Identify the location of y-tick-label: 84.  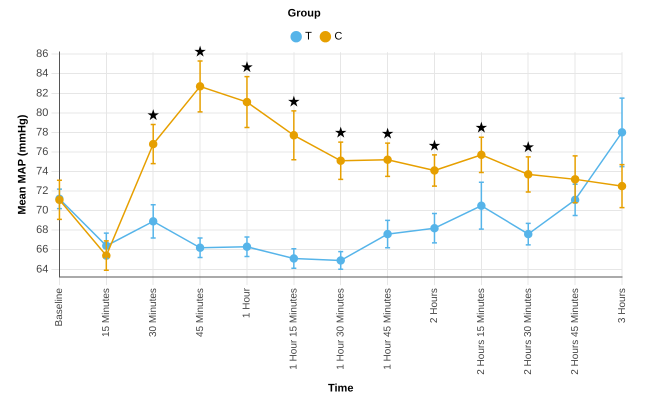
(42, 74).